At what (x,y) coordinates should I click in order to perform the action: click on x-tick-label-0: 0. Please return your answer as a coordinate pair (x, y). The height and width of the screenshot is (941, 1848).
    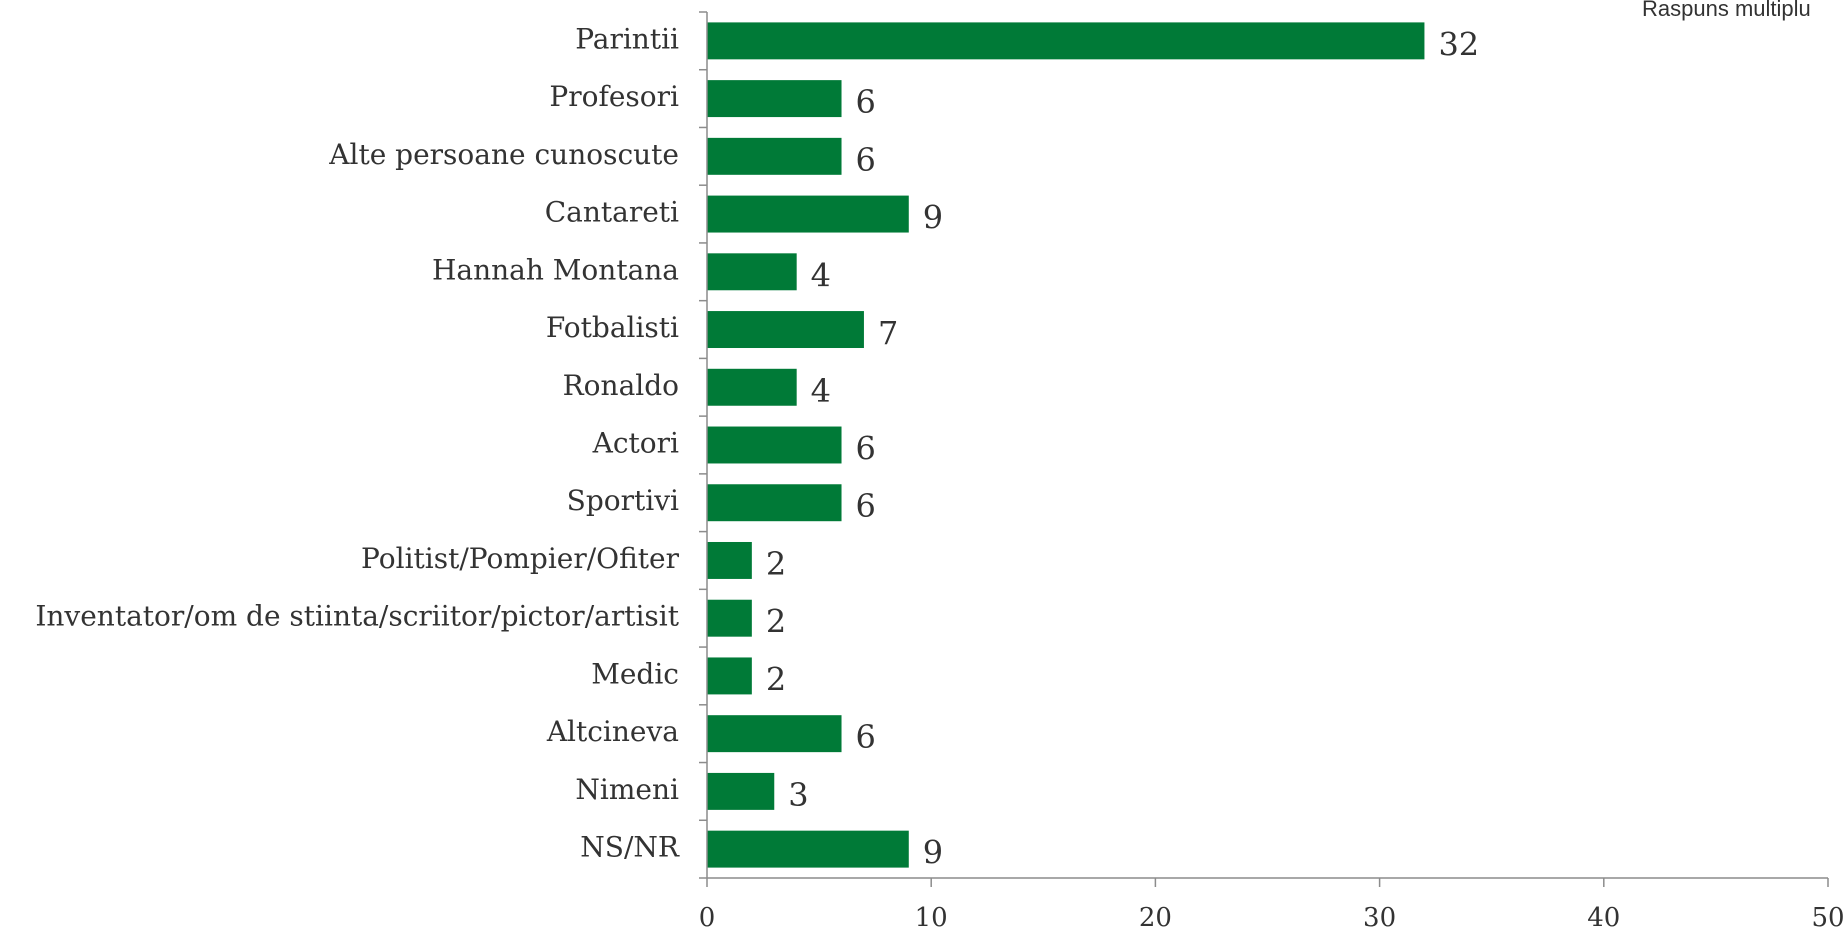
    Looking at the image, I should click on (707, 918).